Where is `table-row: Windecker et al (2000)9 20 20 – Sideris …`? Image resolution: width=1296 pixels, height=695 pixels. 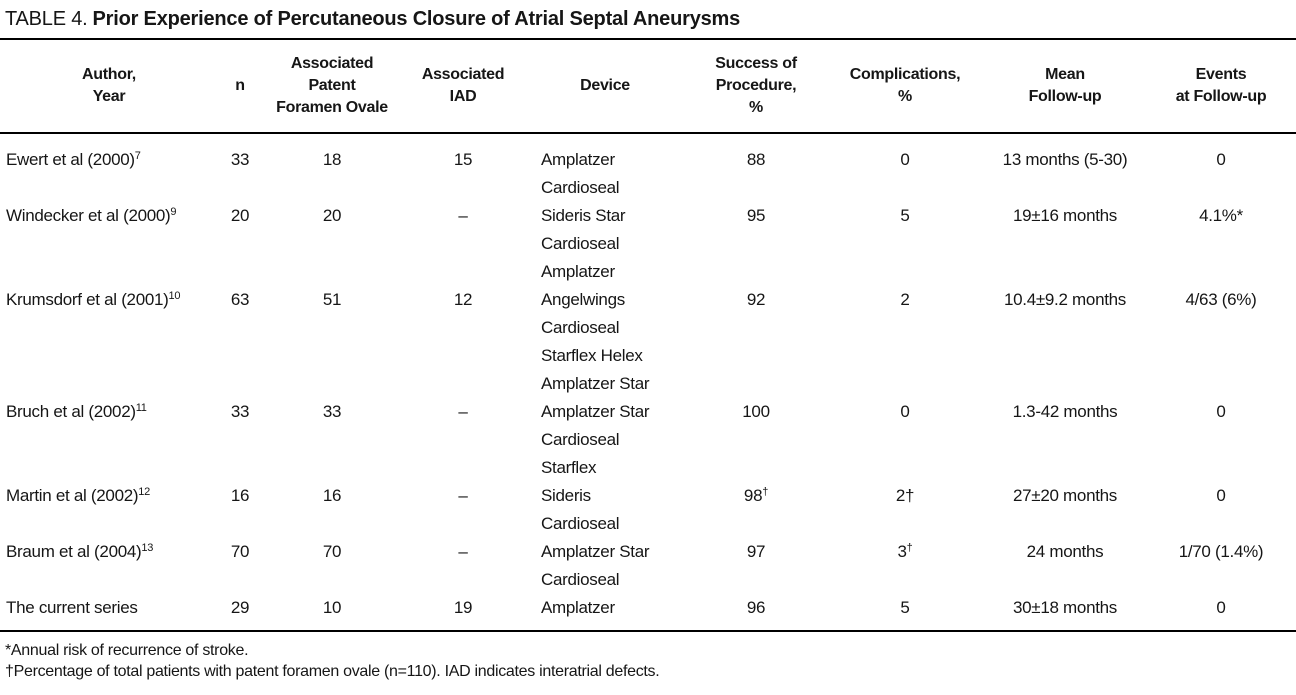
table-row: Windecker et al (2000)9 20 20 – Sideris … is located at coordinates (648, 244).